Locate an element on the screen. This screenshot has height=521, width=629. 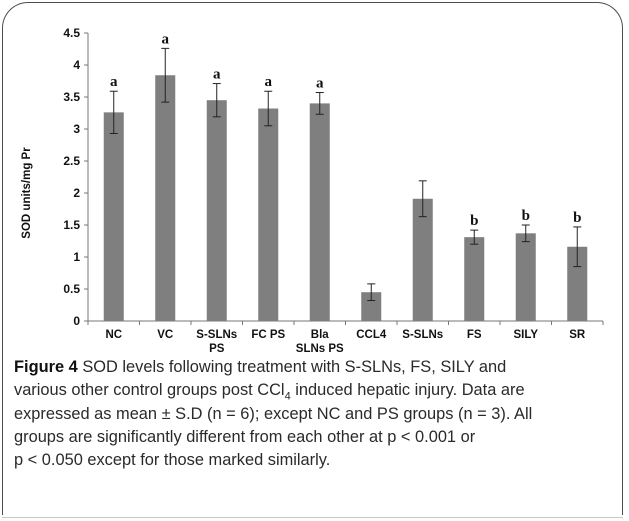
y-tick-label: 4.5 is located at coordinates (71, 33).